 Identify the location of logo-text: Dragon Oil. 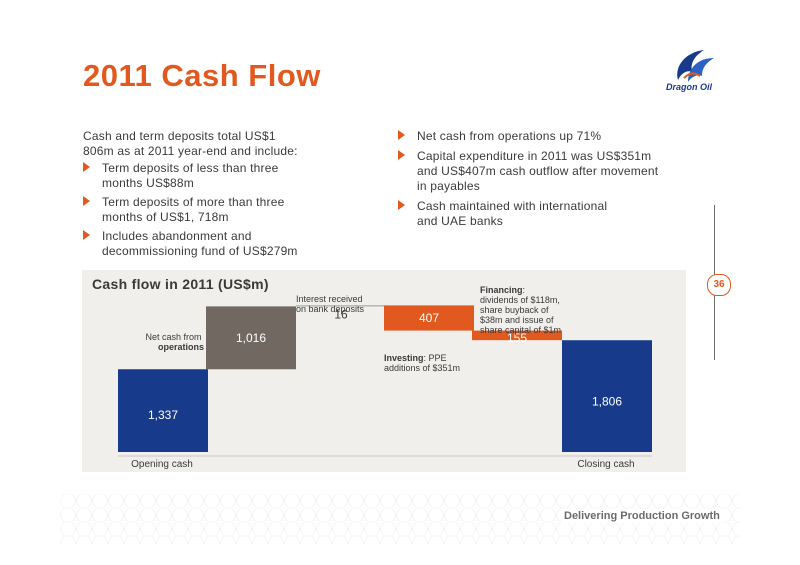
(689, 87).